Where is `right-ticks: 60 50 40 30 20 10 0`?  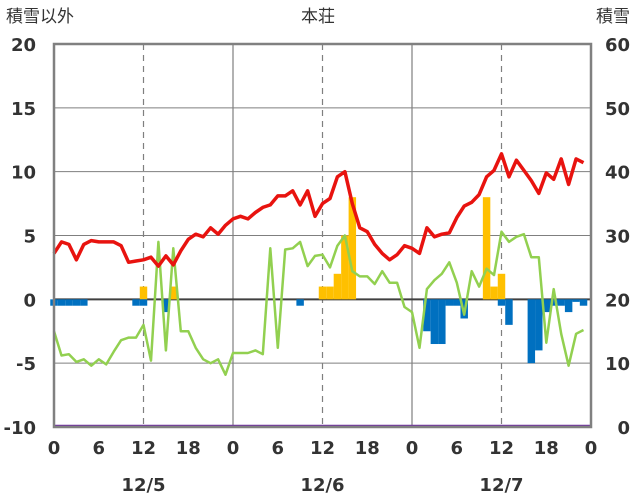
right-ticks: 60 50 40 30 20 10 0 is located at coordinates (617, 237).